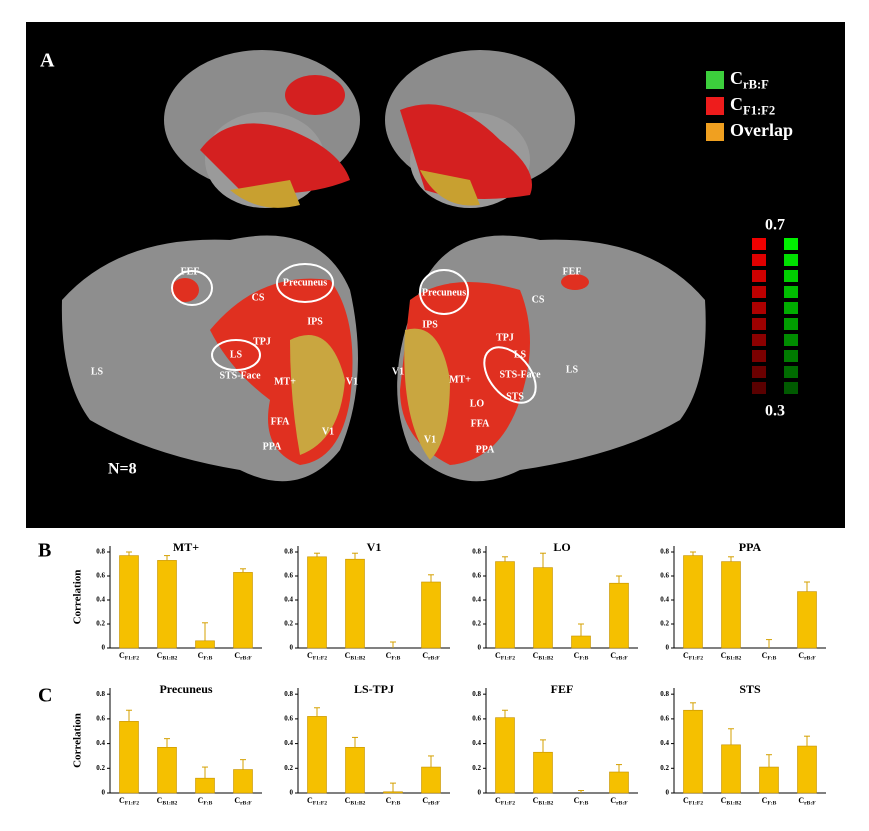 The image size is (869, 831). I want to click on colorbar-label: 0.3, so click(775, 411).